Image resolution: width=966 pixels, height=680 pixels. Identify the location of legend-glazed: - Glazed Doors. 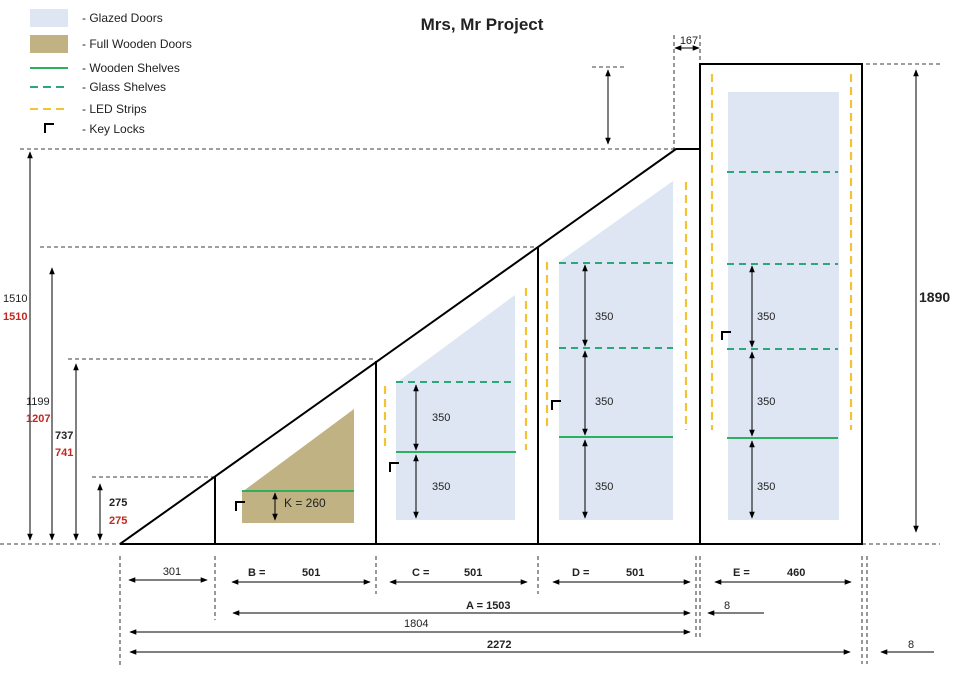
(122, 18).